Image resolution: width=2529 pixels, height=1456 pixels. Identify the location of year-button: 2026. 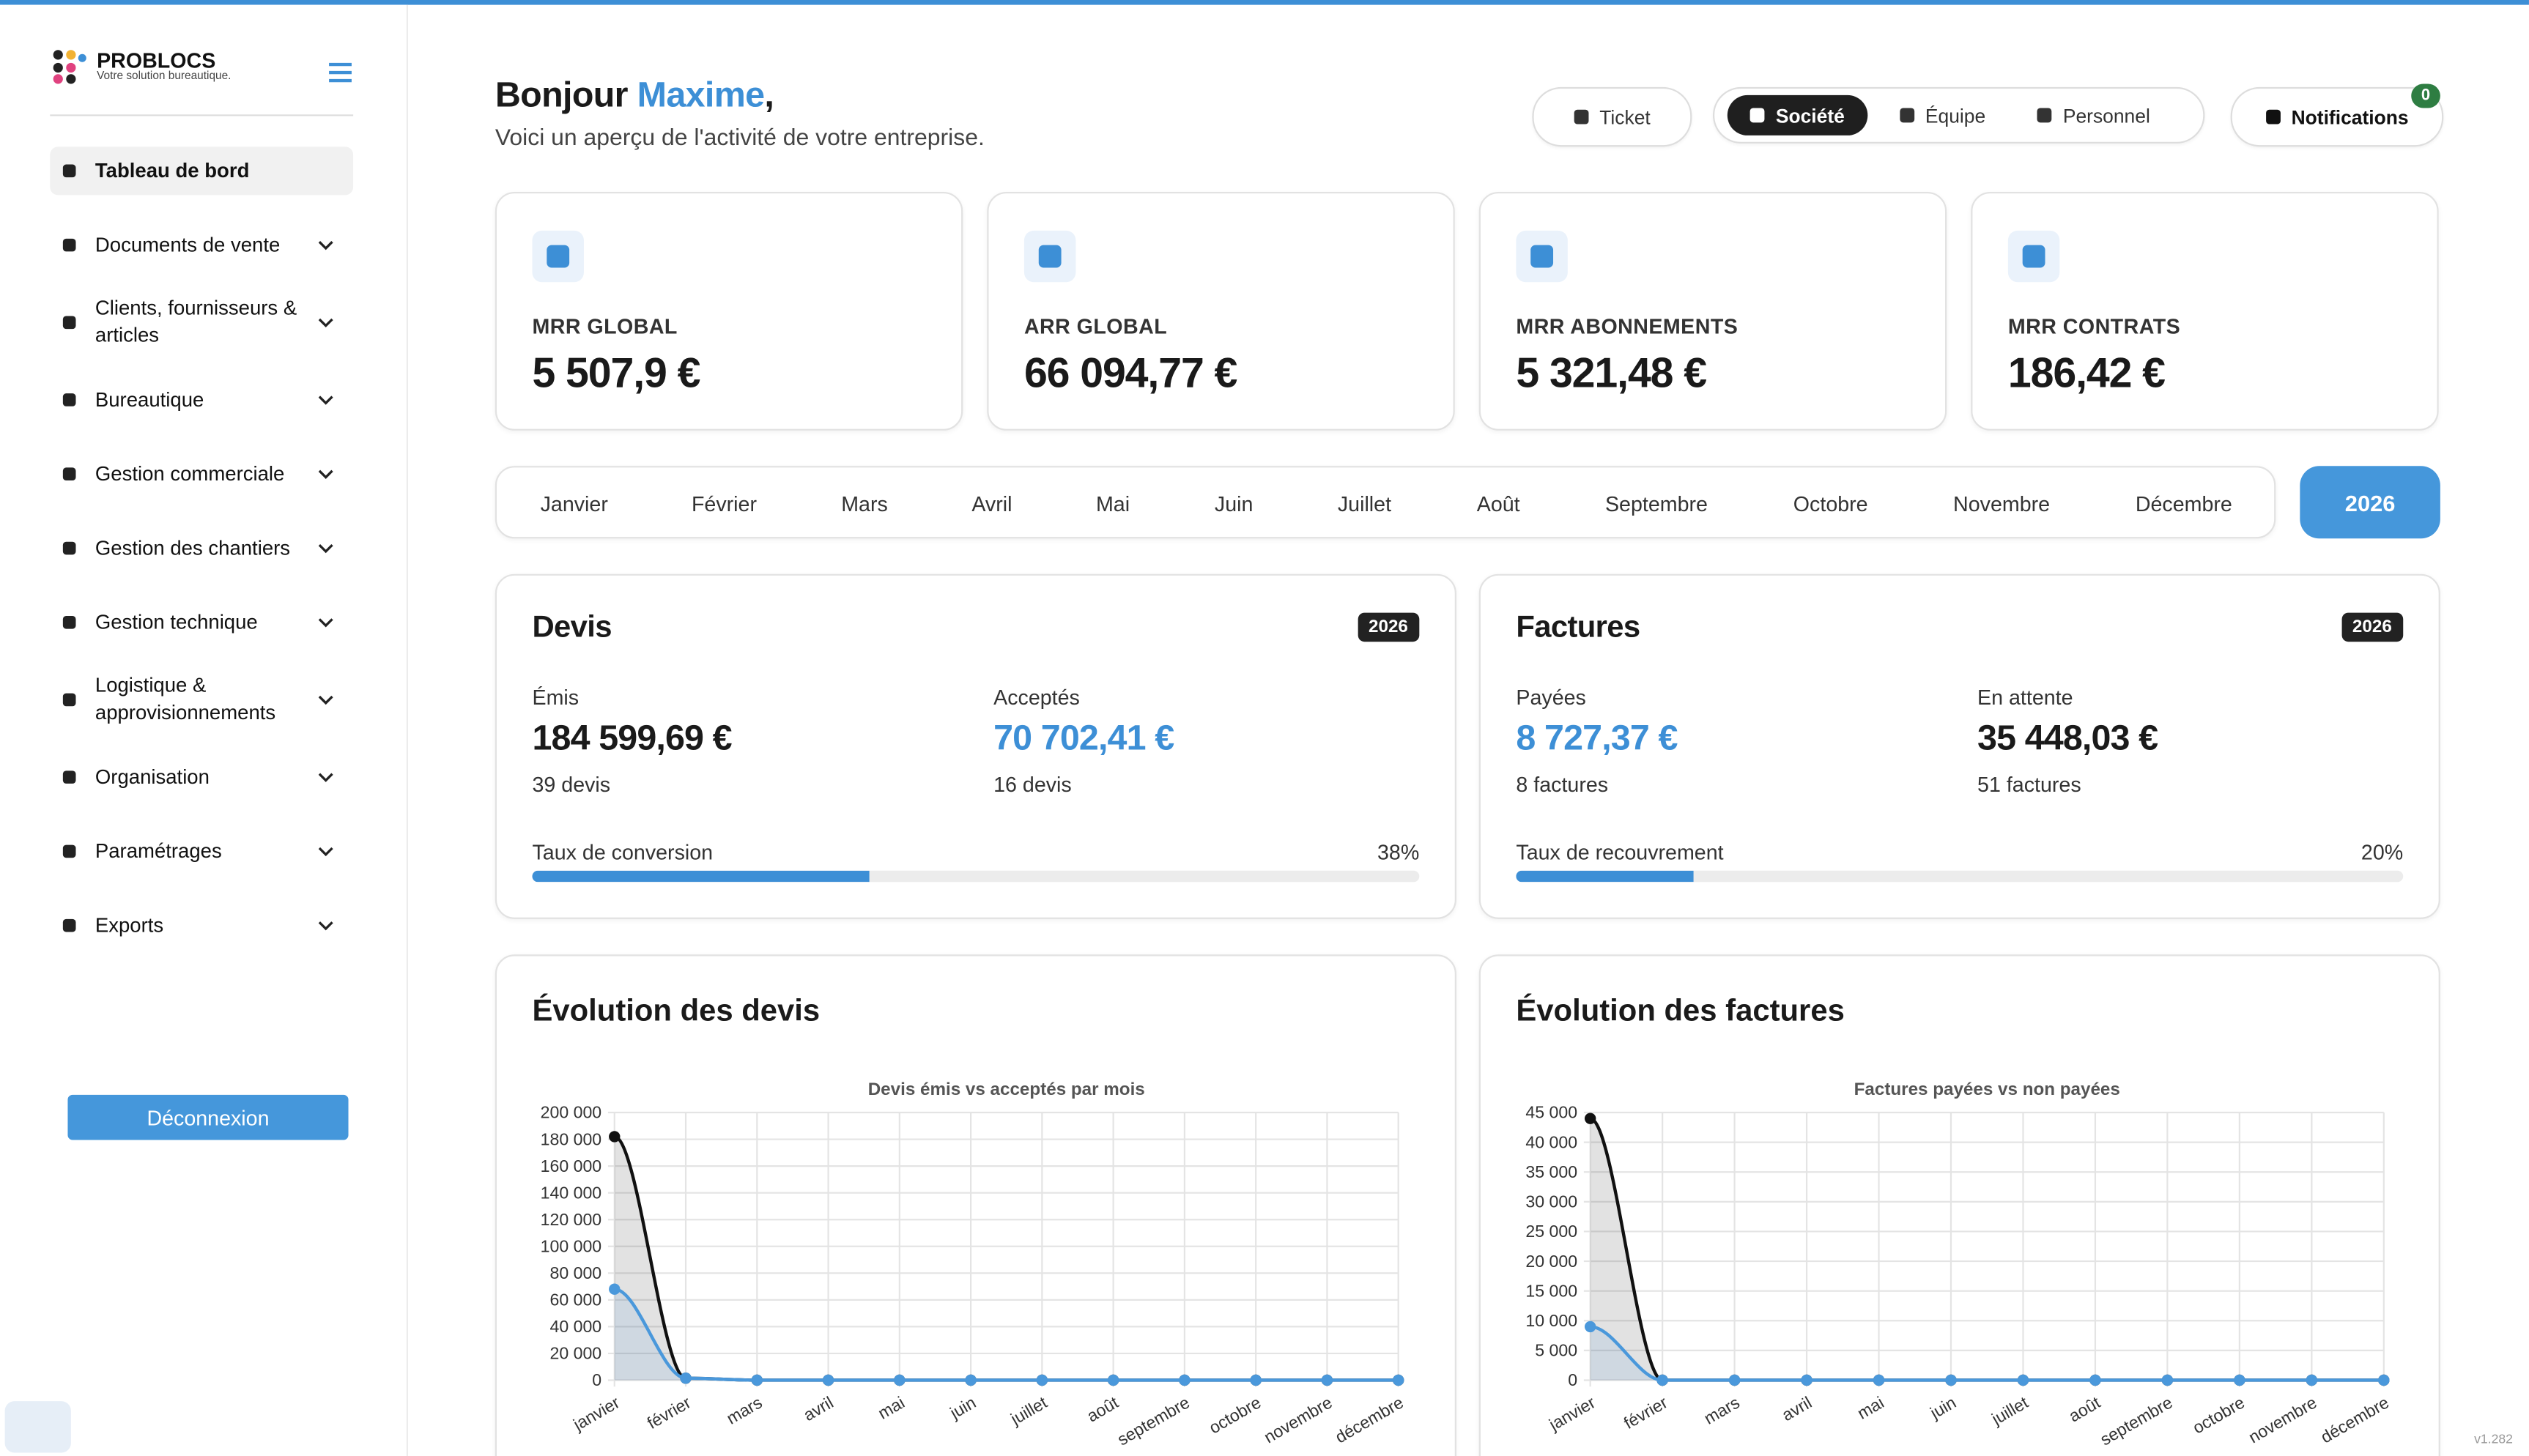
(2370, 502).